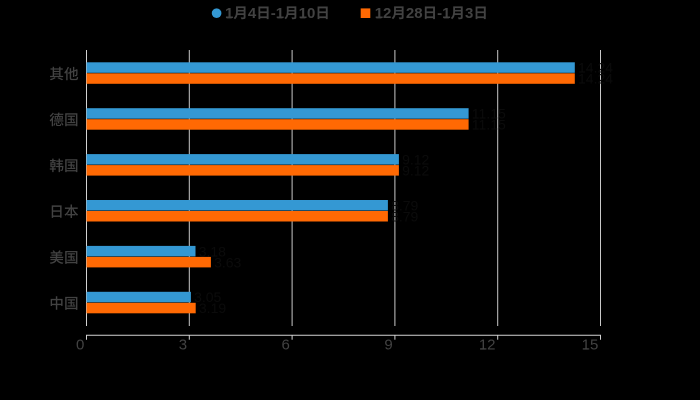 The height and width of the screenshot is (400, 700). What do you see at coordinates (252, 13) in the screenshot?
I see `svg-text: 4` at bounding box center [252, 13].